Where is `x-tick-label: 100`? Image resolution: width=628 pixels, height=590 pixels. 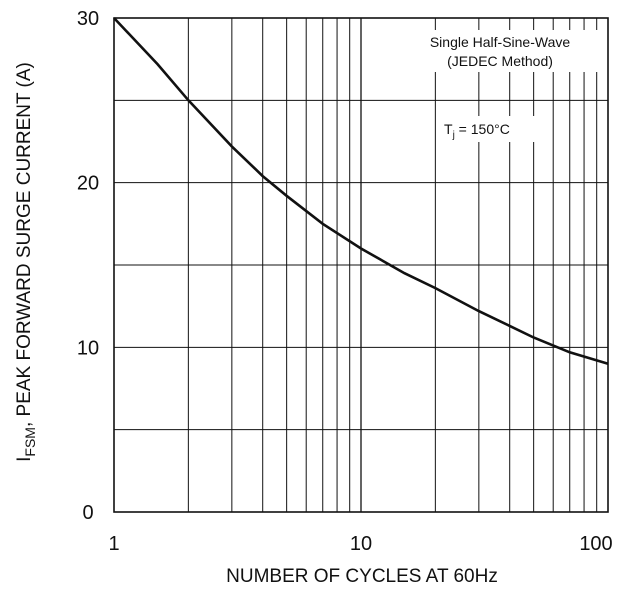
x-tick-label: 100 is located at coordinates (595, 544).